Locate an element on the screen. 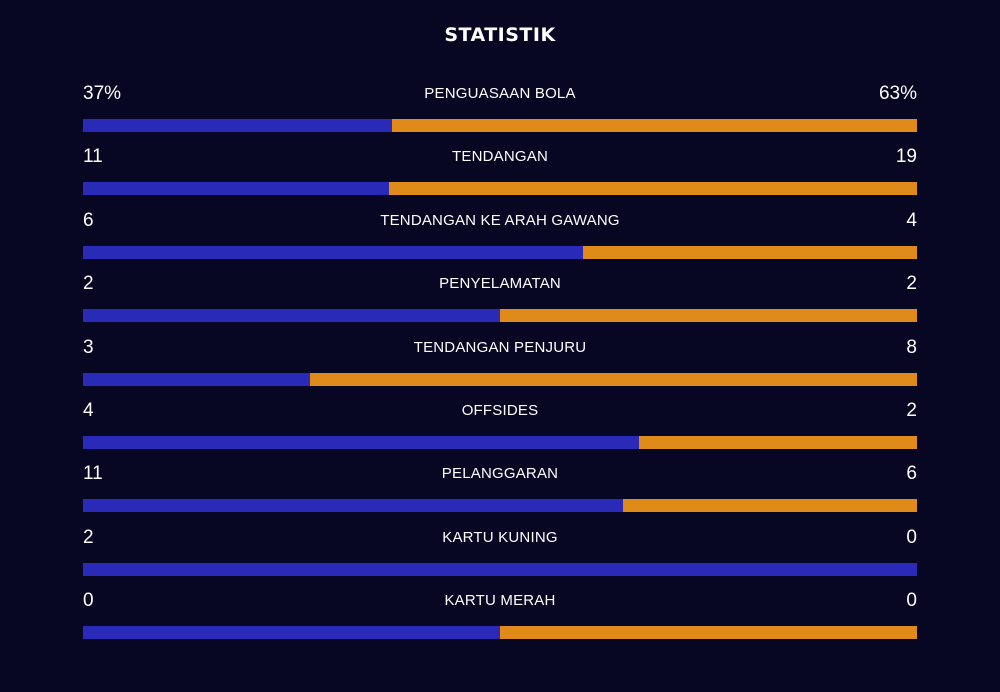  stat-row-shots-on-target: 6 TENDANGAN KE ARAH GAWANG 4 is located at coordinates (500, 240).